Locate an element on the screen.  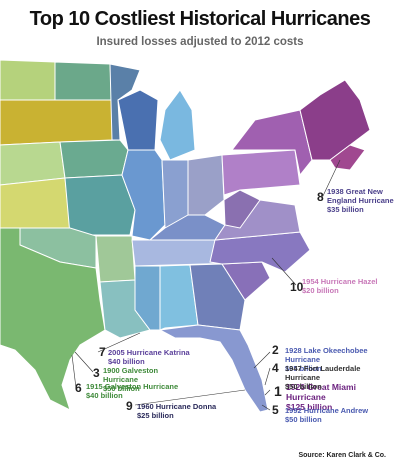
hurricane-name: 1992 Hurricane Andrew is located at coordinates (327, 410).